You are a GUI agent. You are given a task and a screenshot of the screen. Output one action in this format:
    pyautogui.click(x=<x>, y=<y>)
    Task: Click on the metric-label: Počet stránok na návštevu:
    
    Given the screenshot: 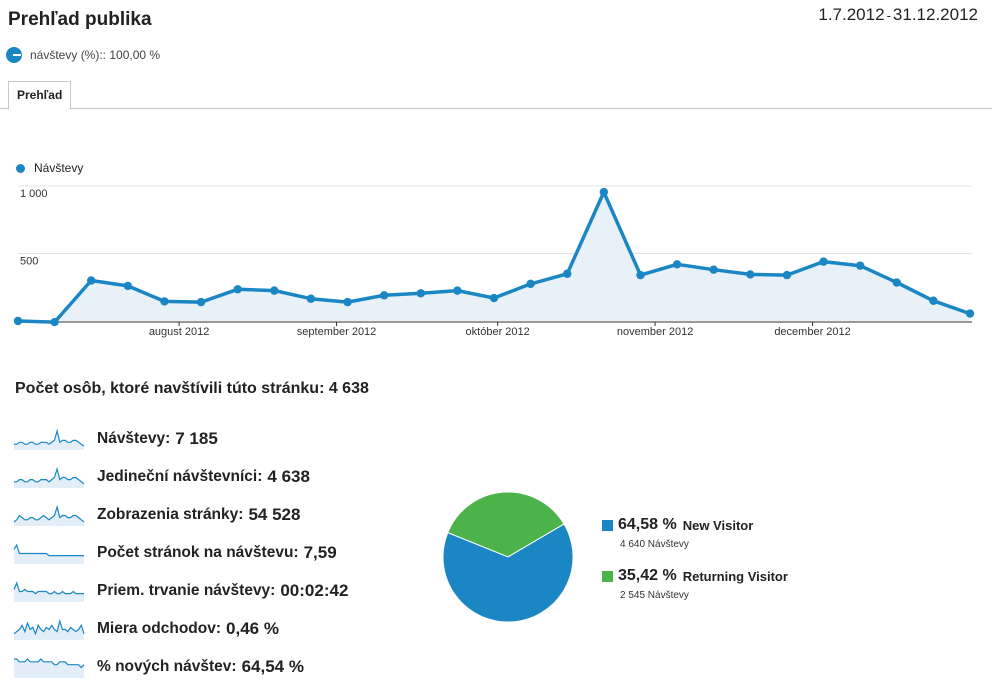 What is the action you would take?
    pyautogui.click(x=198, y=552)
    